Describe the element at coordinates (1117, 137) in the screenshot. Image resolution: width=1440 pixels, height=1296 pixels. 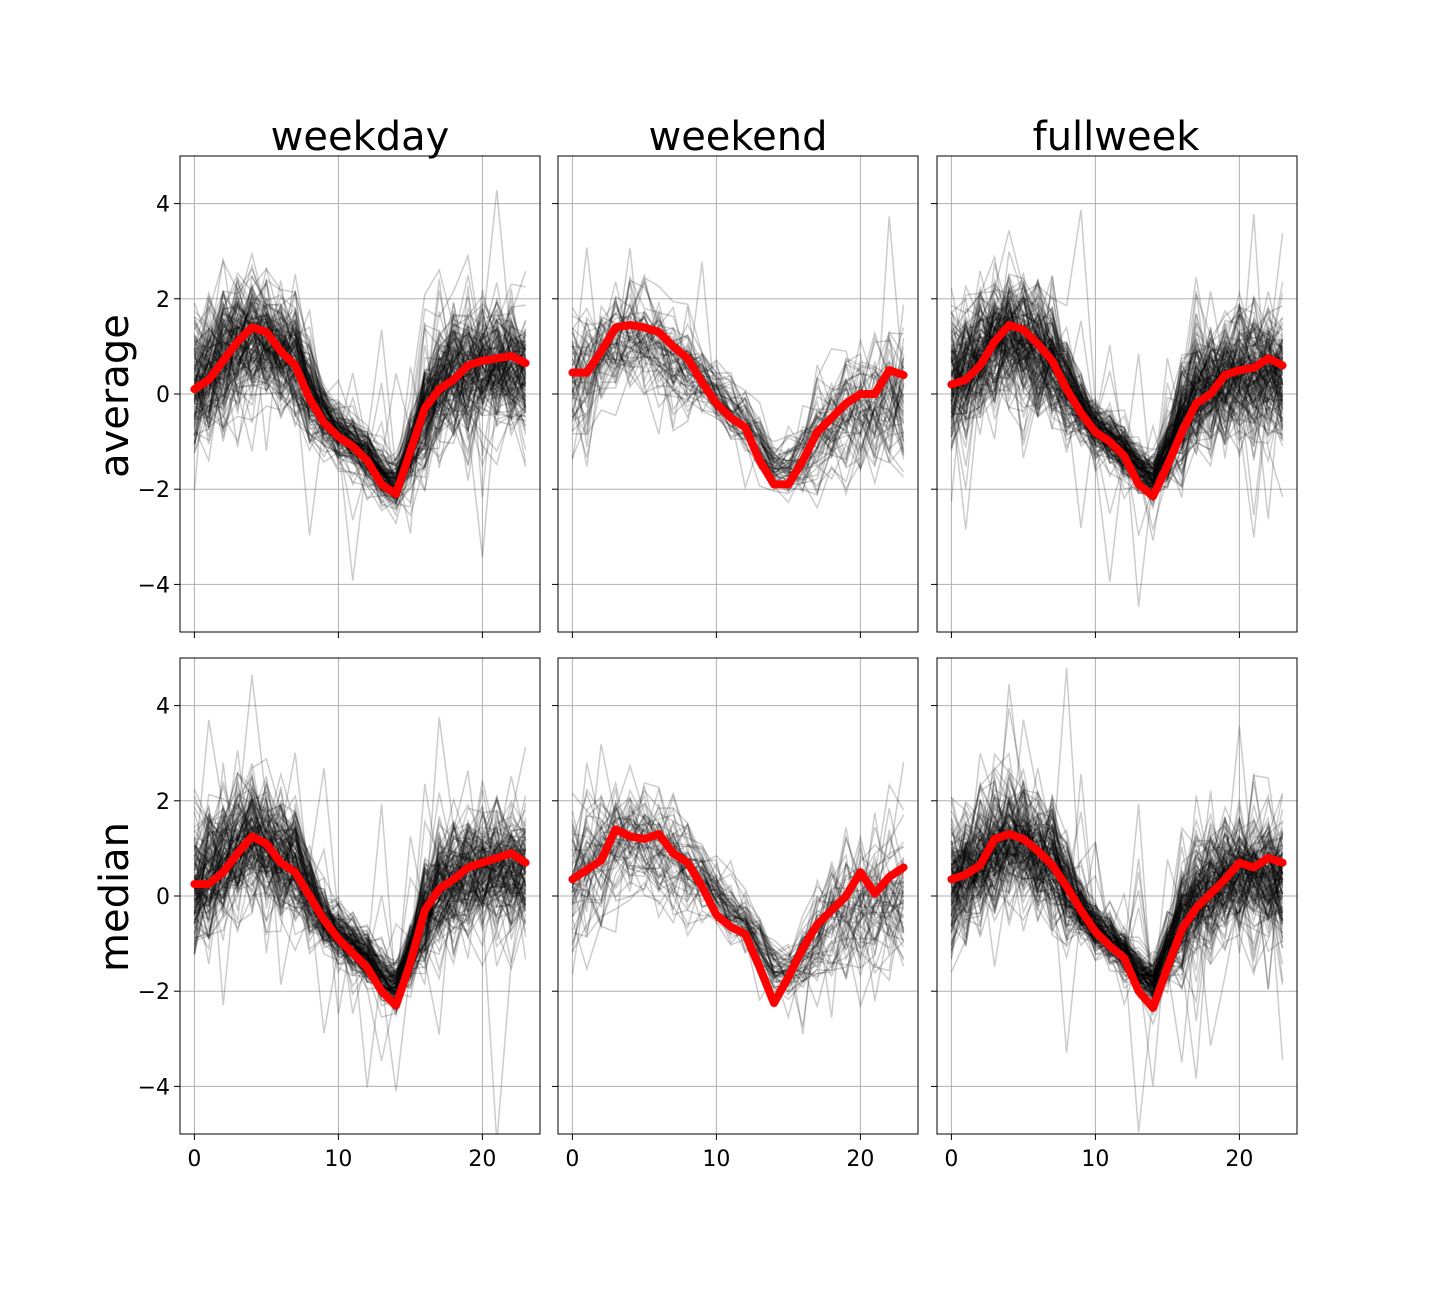
I see `column-title-fullweek: fullweek` at that location.